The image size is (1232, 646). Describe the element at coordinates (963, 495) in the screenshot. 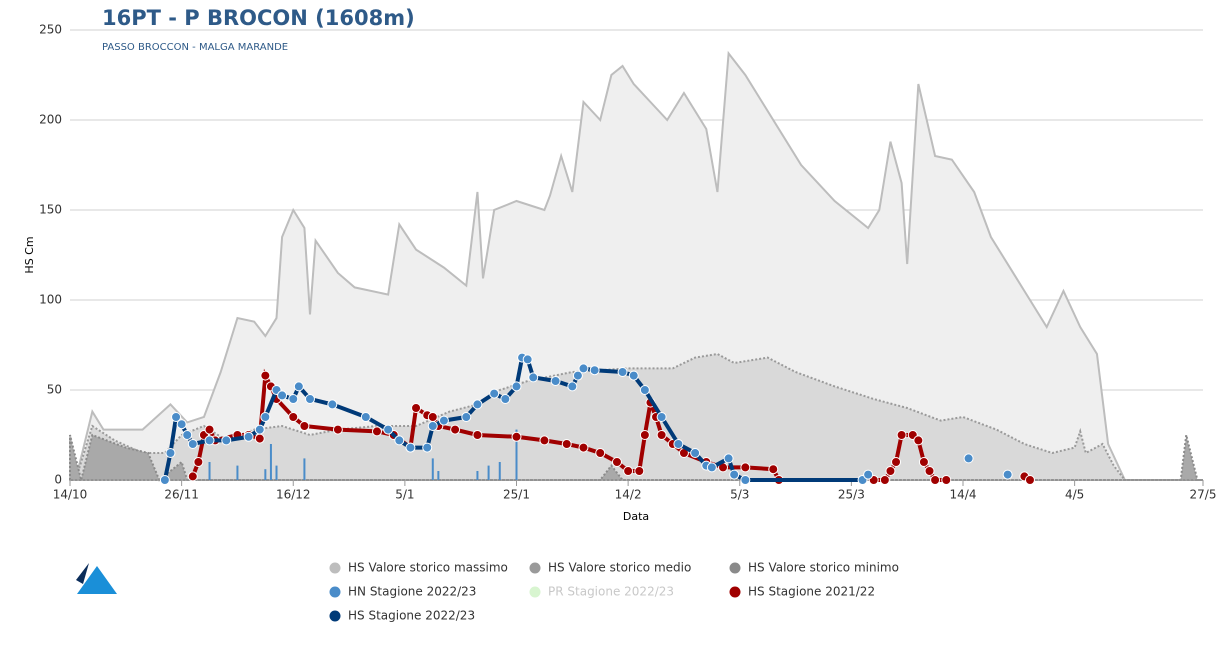

I see `x-tick-label: 14/4` at that location.